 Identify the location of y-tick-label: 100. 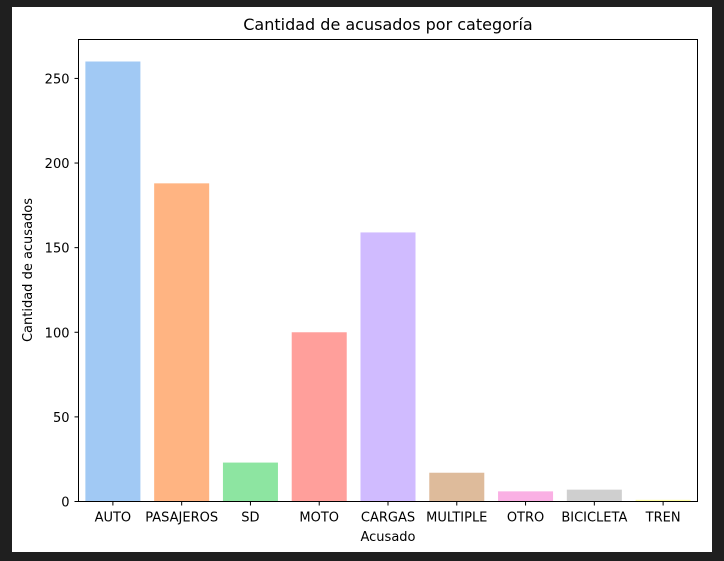
(57, 333).